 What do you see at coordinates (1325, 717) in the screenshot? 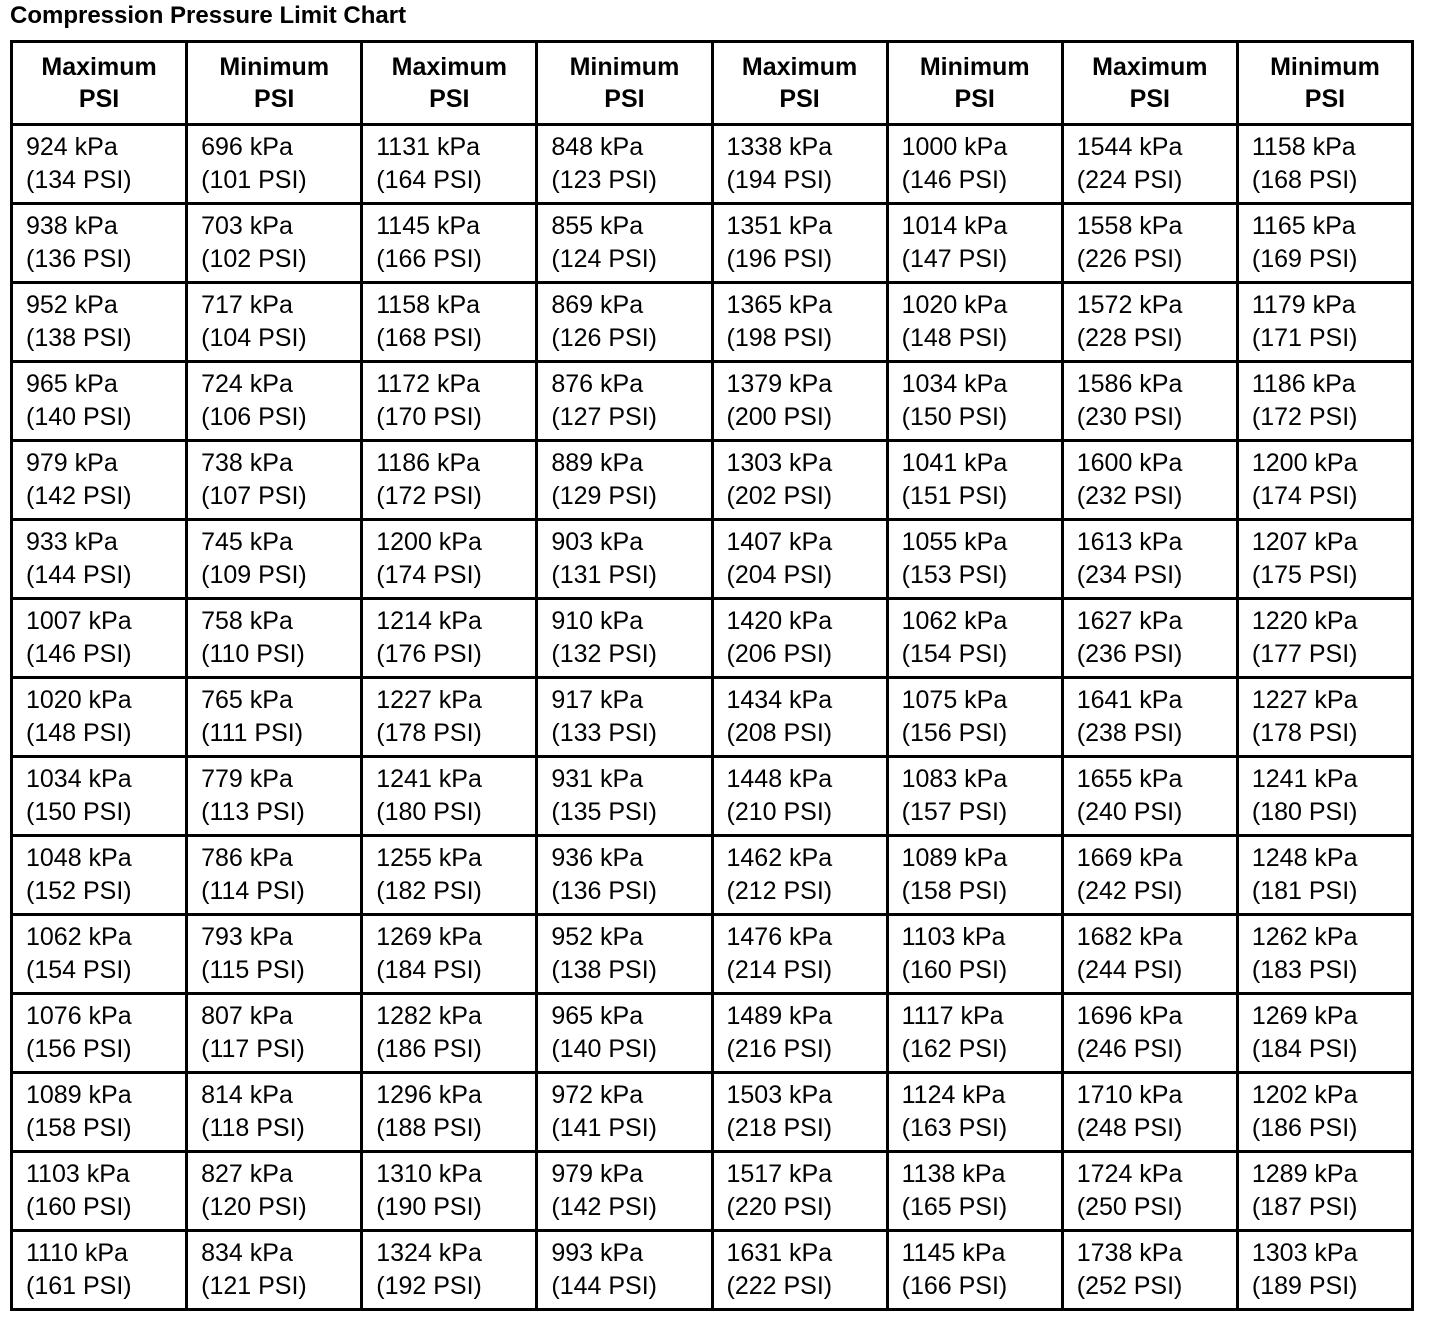
I see `cell: 1227 kPa (178 PSI)` at bounding box center [1325, 717].